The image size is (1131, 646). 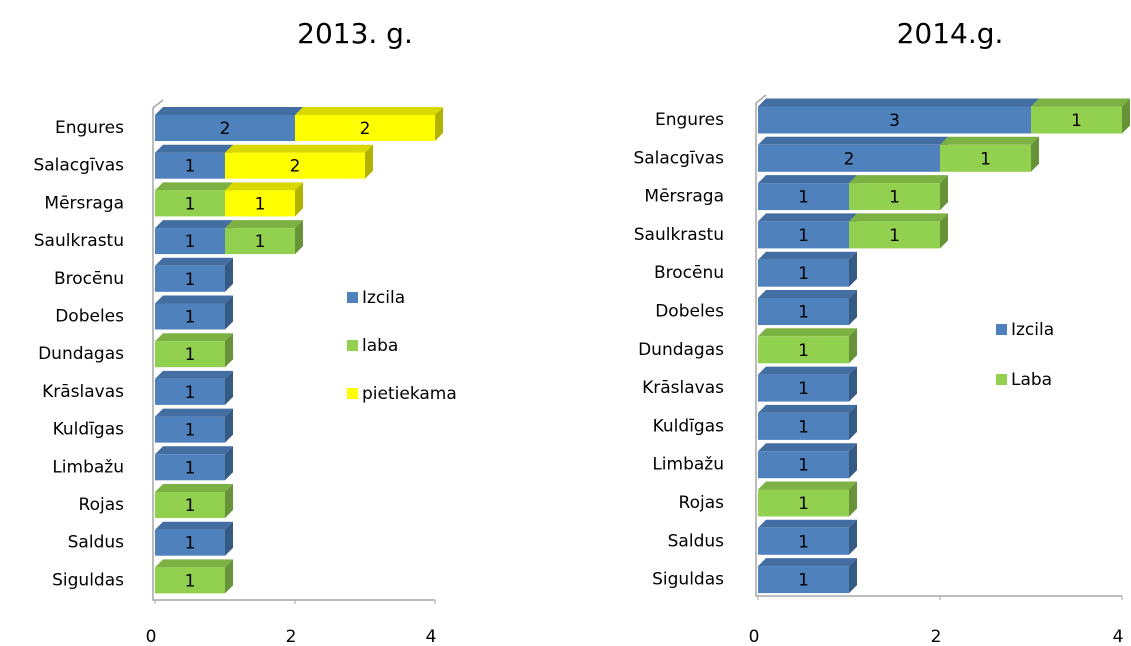 What do you see at coordinates (89, 128) in the screenshot?
I see `y-tick-label: Engures` at bounding box center [89, 128].